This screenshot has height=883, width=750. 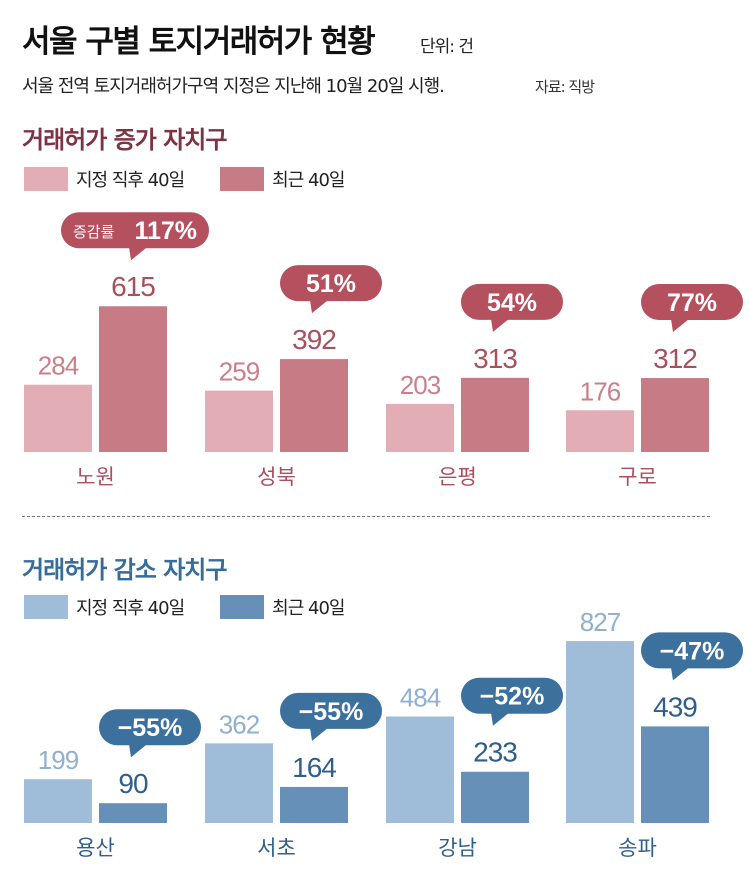 What do you see at coordinates (95, 848) in the screenshot?
I see `category-label: 용산` at bounding box center [95, 848].